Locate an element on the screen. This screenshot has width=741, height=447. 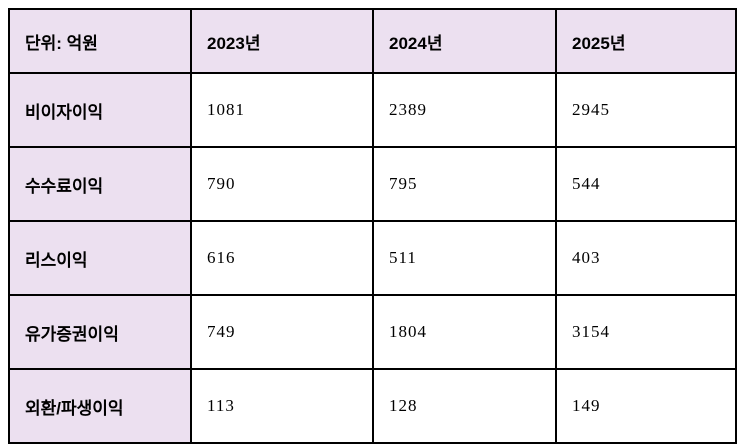
row-label: 비이자이익 is located at coordinates (100, 110).